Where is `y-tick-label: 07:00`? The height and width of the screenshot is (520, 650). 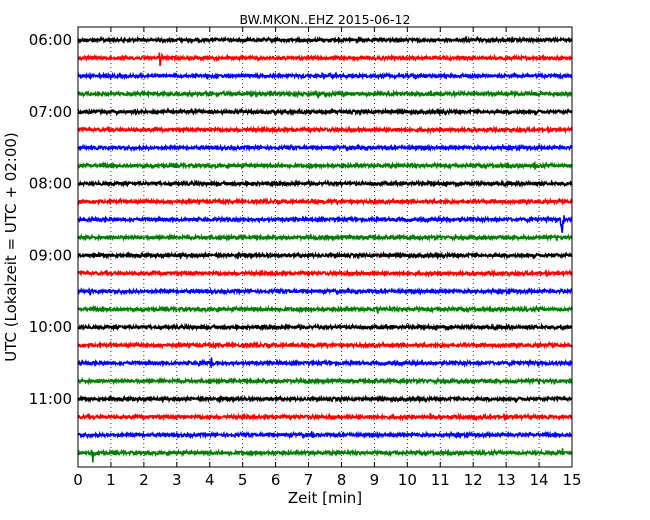
y-tick-label: 07:00 is located at coordinates (50, 112).